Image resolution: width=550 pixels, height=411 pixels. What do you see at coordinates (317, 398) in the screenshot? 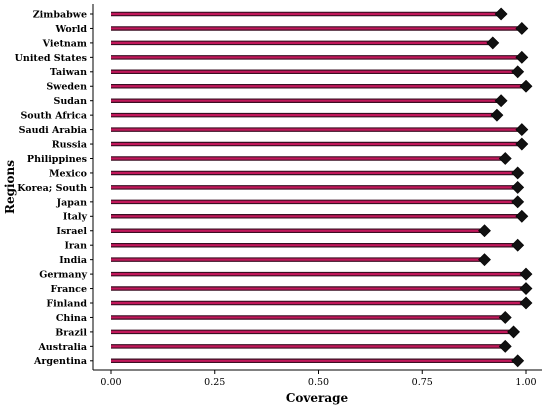
I see `x-axis-title: Coverage` at bounding box center [317, 398].